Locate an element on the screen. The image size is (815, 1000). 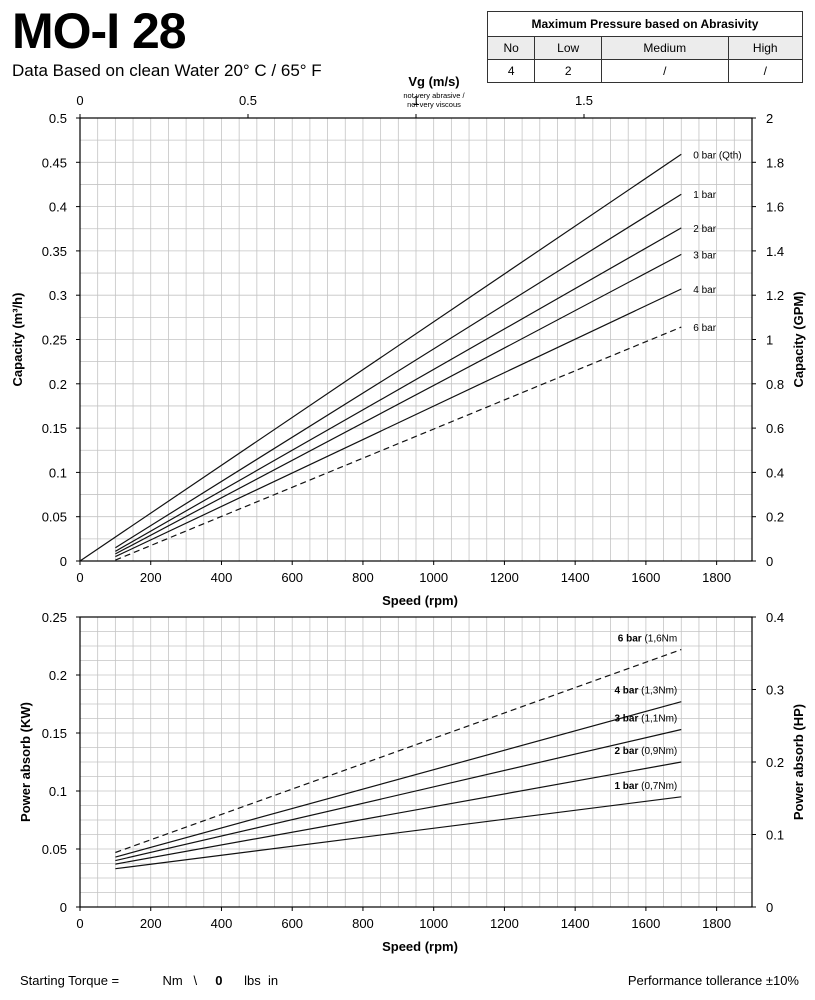
power-series-label: 3 bar (1,1Nm) is located at coordinates (645, 719).